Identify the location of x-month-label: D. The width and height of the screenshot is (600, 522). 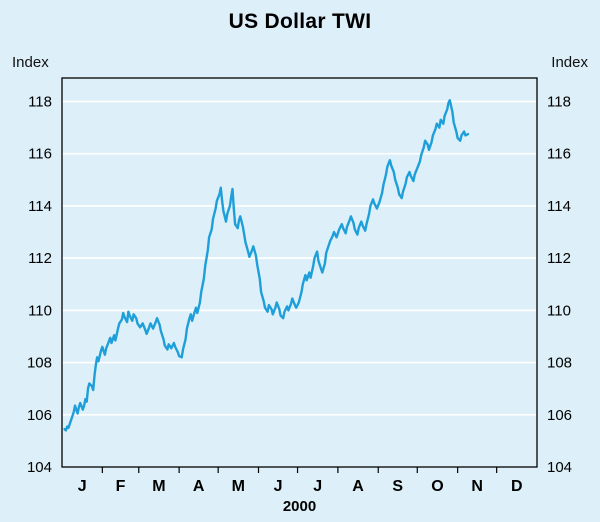
(517, 486).